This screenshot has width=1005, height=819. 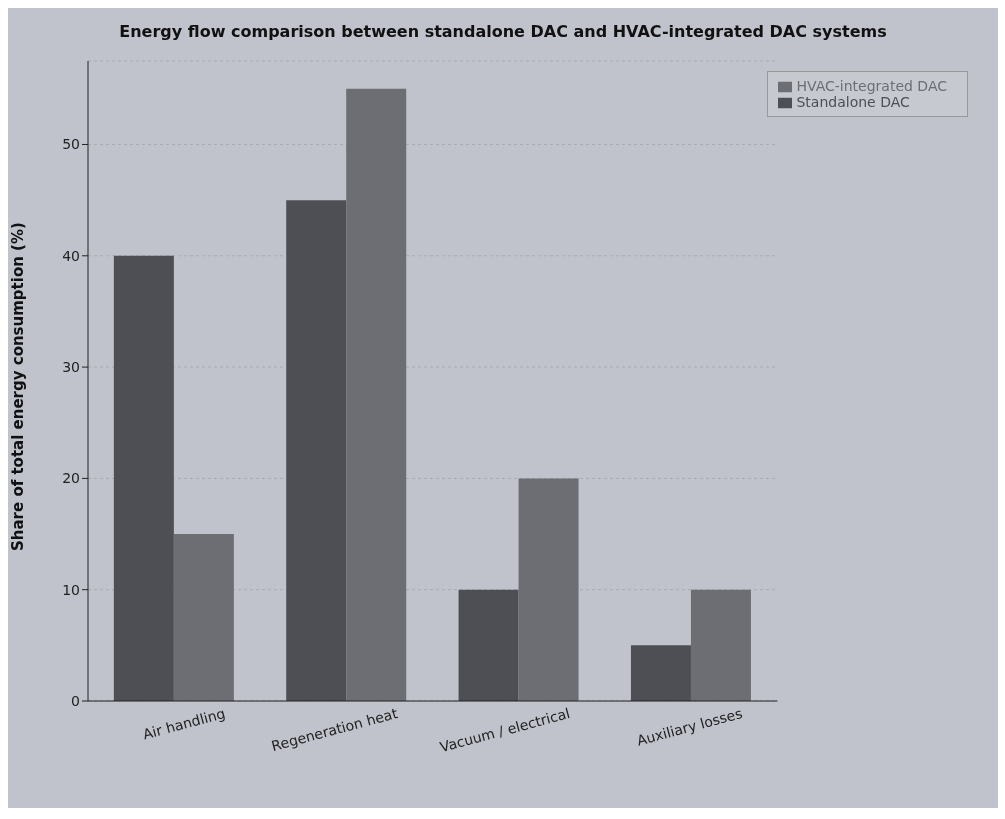 What do you see at coordinates (71, 255) in the screenshot?
I see `y-tick-label: 40` at bounding box center [71, 255].